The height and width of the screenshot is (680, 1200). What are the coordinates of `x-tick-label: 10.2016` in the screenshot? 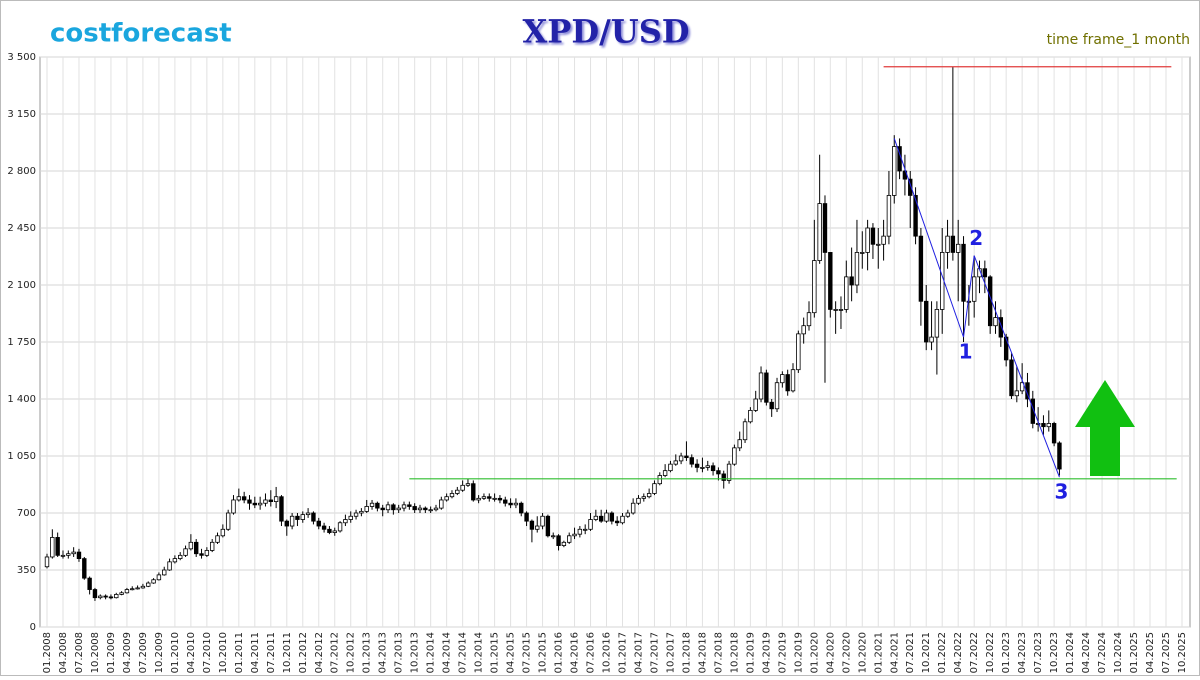 It's located at (607, 652).